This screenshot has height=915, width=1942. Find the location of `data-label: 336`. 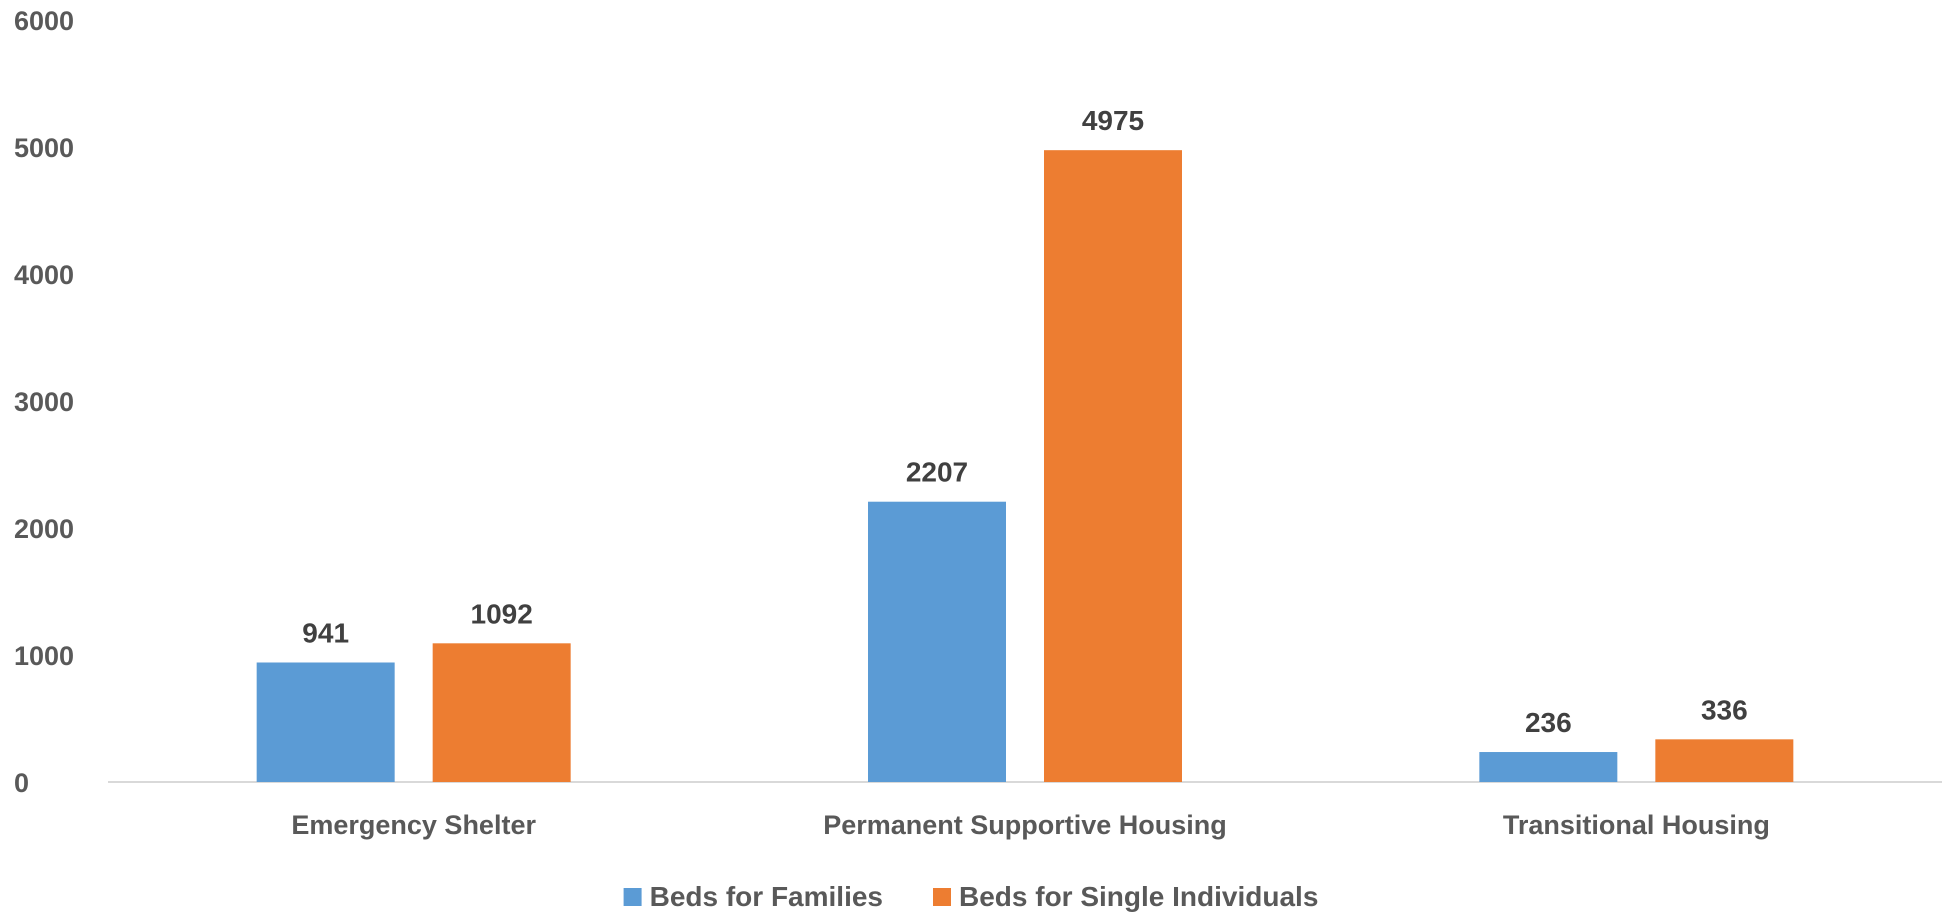

data-label: 336 is located at coordinates (1724, 709).